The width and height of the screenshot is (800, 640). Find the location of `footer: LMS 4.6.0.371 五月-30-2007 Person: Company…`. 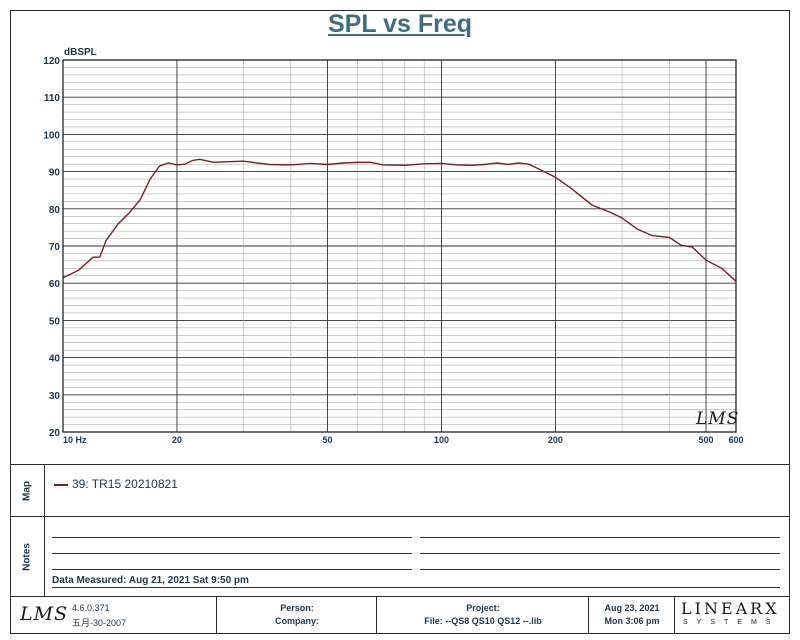

footer: LMS 4.6.0.371 五月-30-2007 Person: Company… is located at coordinates (400, 615).